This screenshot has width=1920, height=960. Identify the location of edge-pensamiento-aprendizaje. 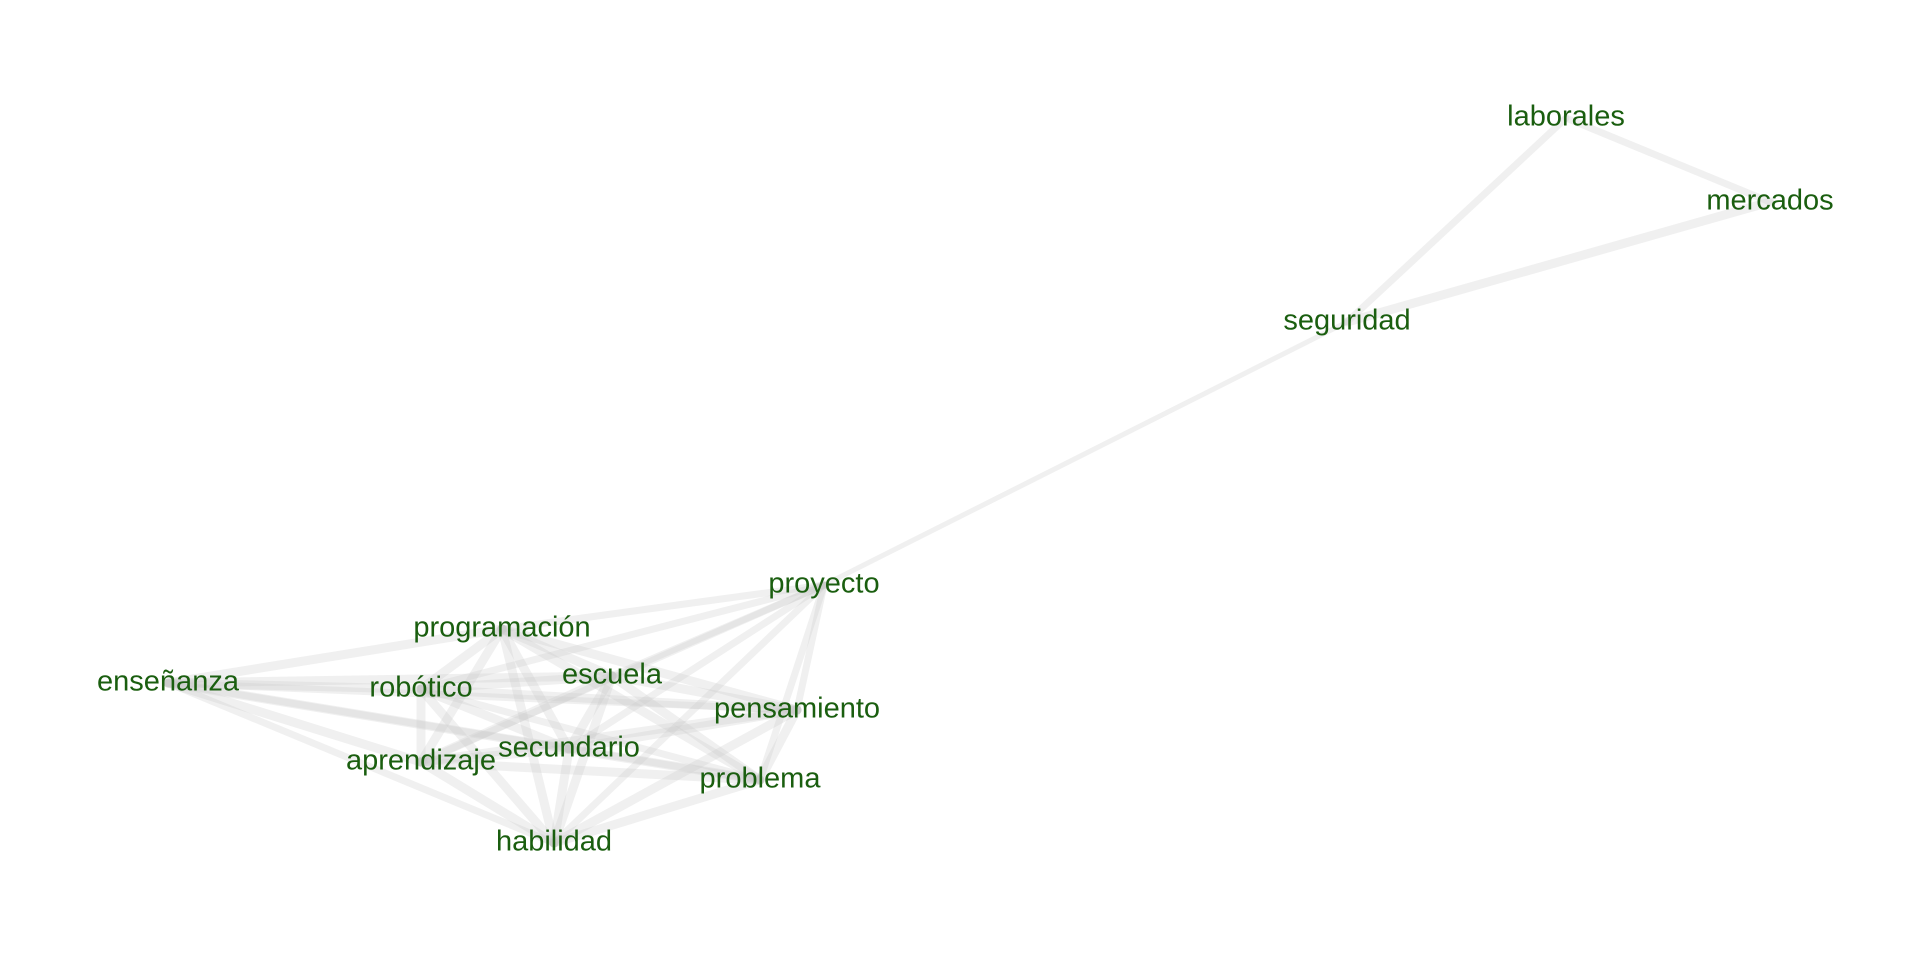
(609, 736).